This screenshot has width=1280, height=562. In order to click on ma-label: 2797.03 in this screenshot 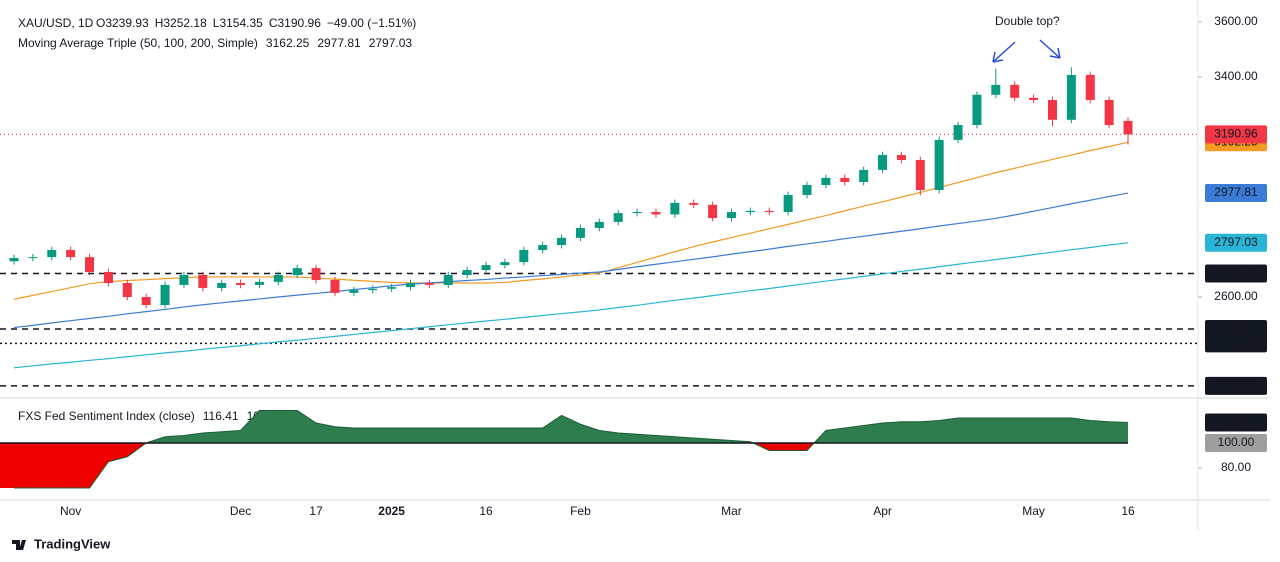, I will do `click(1236, 242)`.